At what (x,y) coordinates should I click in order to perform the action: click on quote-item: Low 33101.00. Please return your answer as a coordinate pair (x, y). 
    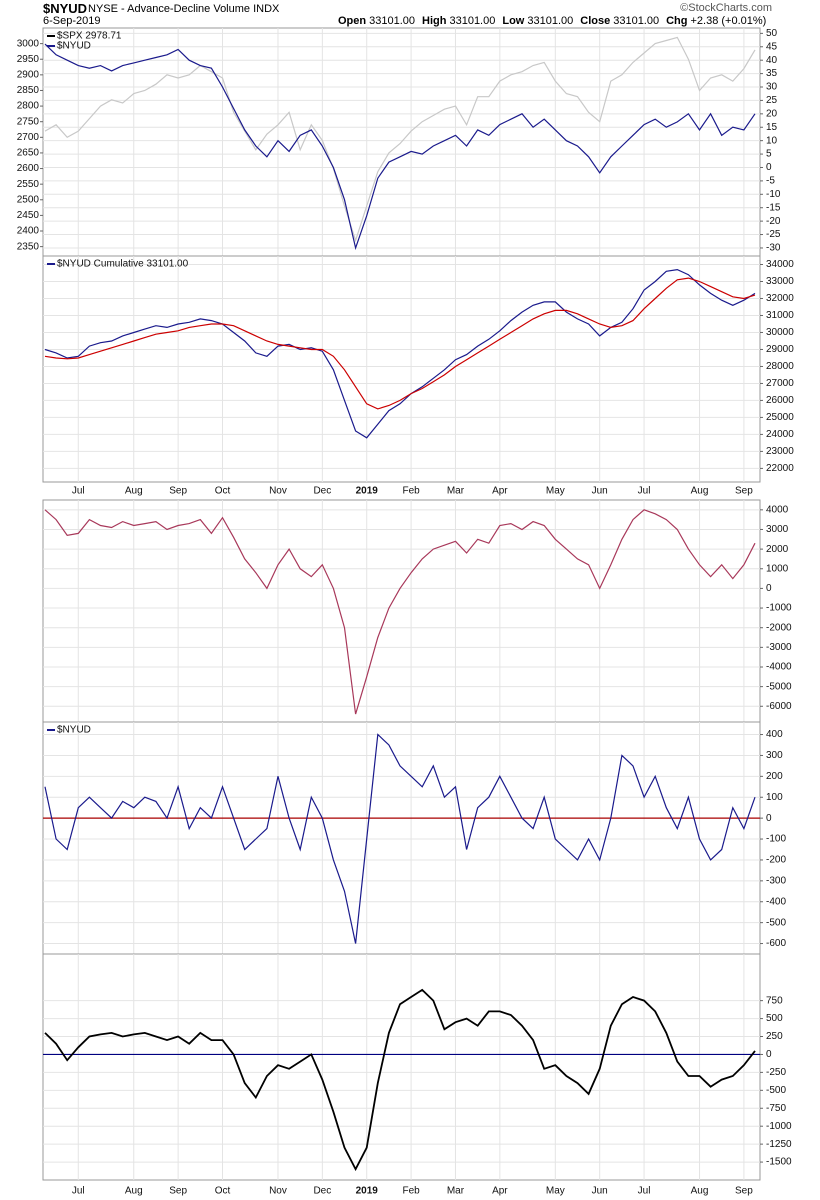
    Looking at the image, I should click on (537, 21).